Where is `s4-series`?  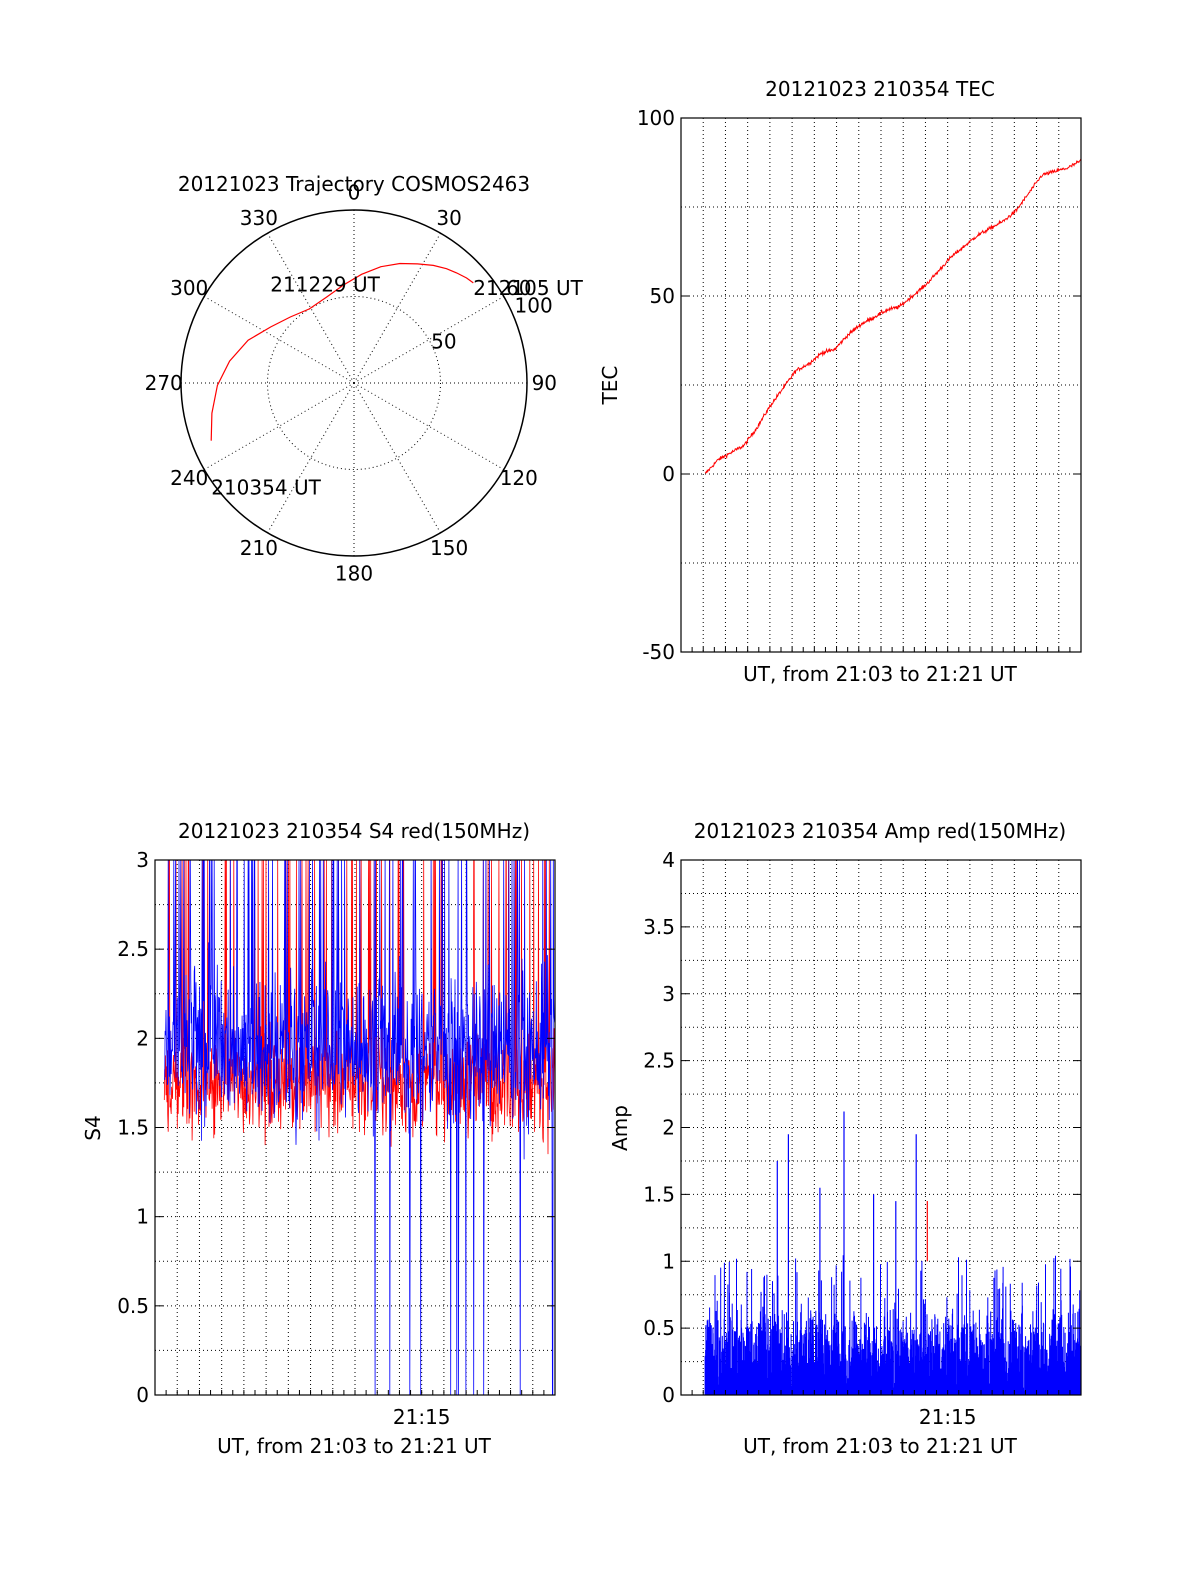
s4-series is located at coordinates (359, 1127).